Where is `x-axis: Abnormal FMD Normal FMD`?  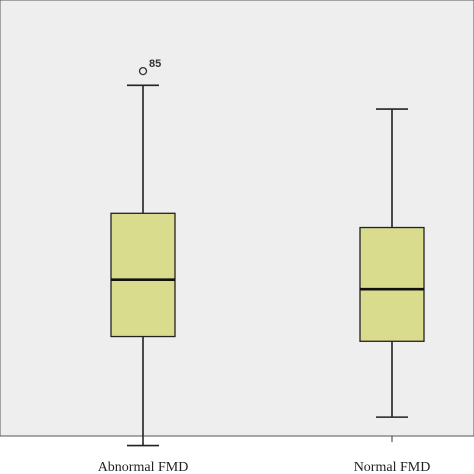
x-axis: Abnormal FMD Normal FMD is located at coordinates (264, 455).